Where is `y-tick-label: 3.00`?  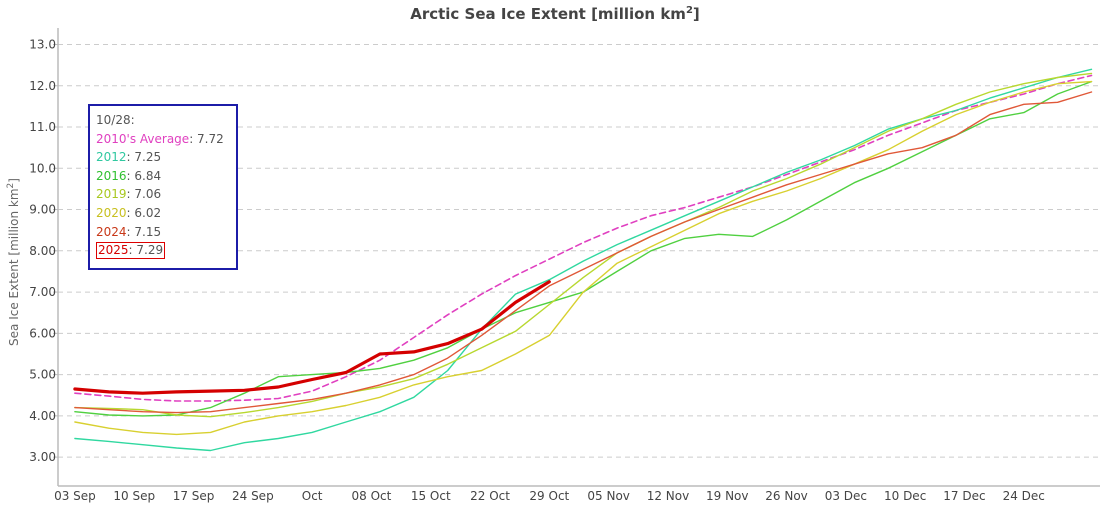 y-tick-label: 3.00 is located at coordinates (42, 457).